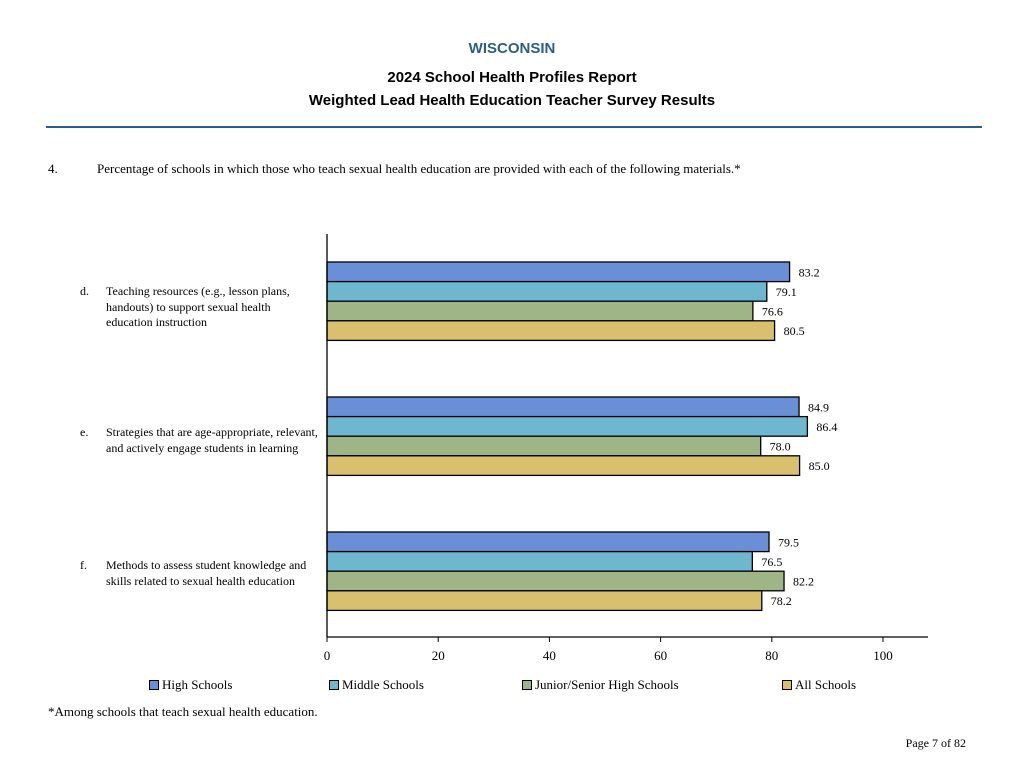  I want to click on data-label-d-junior-senior-high-schools: 76.6, so click(772, 312).